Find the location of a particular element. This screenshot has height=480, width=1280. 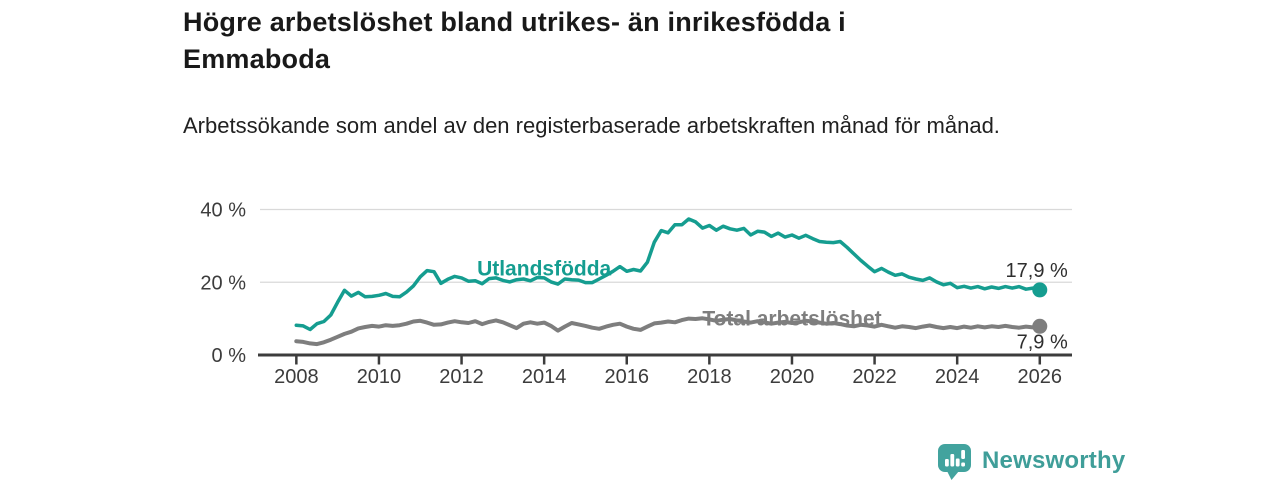

x-tick-label: 2026 is located at coordinates (1040, 377).